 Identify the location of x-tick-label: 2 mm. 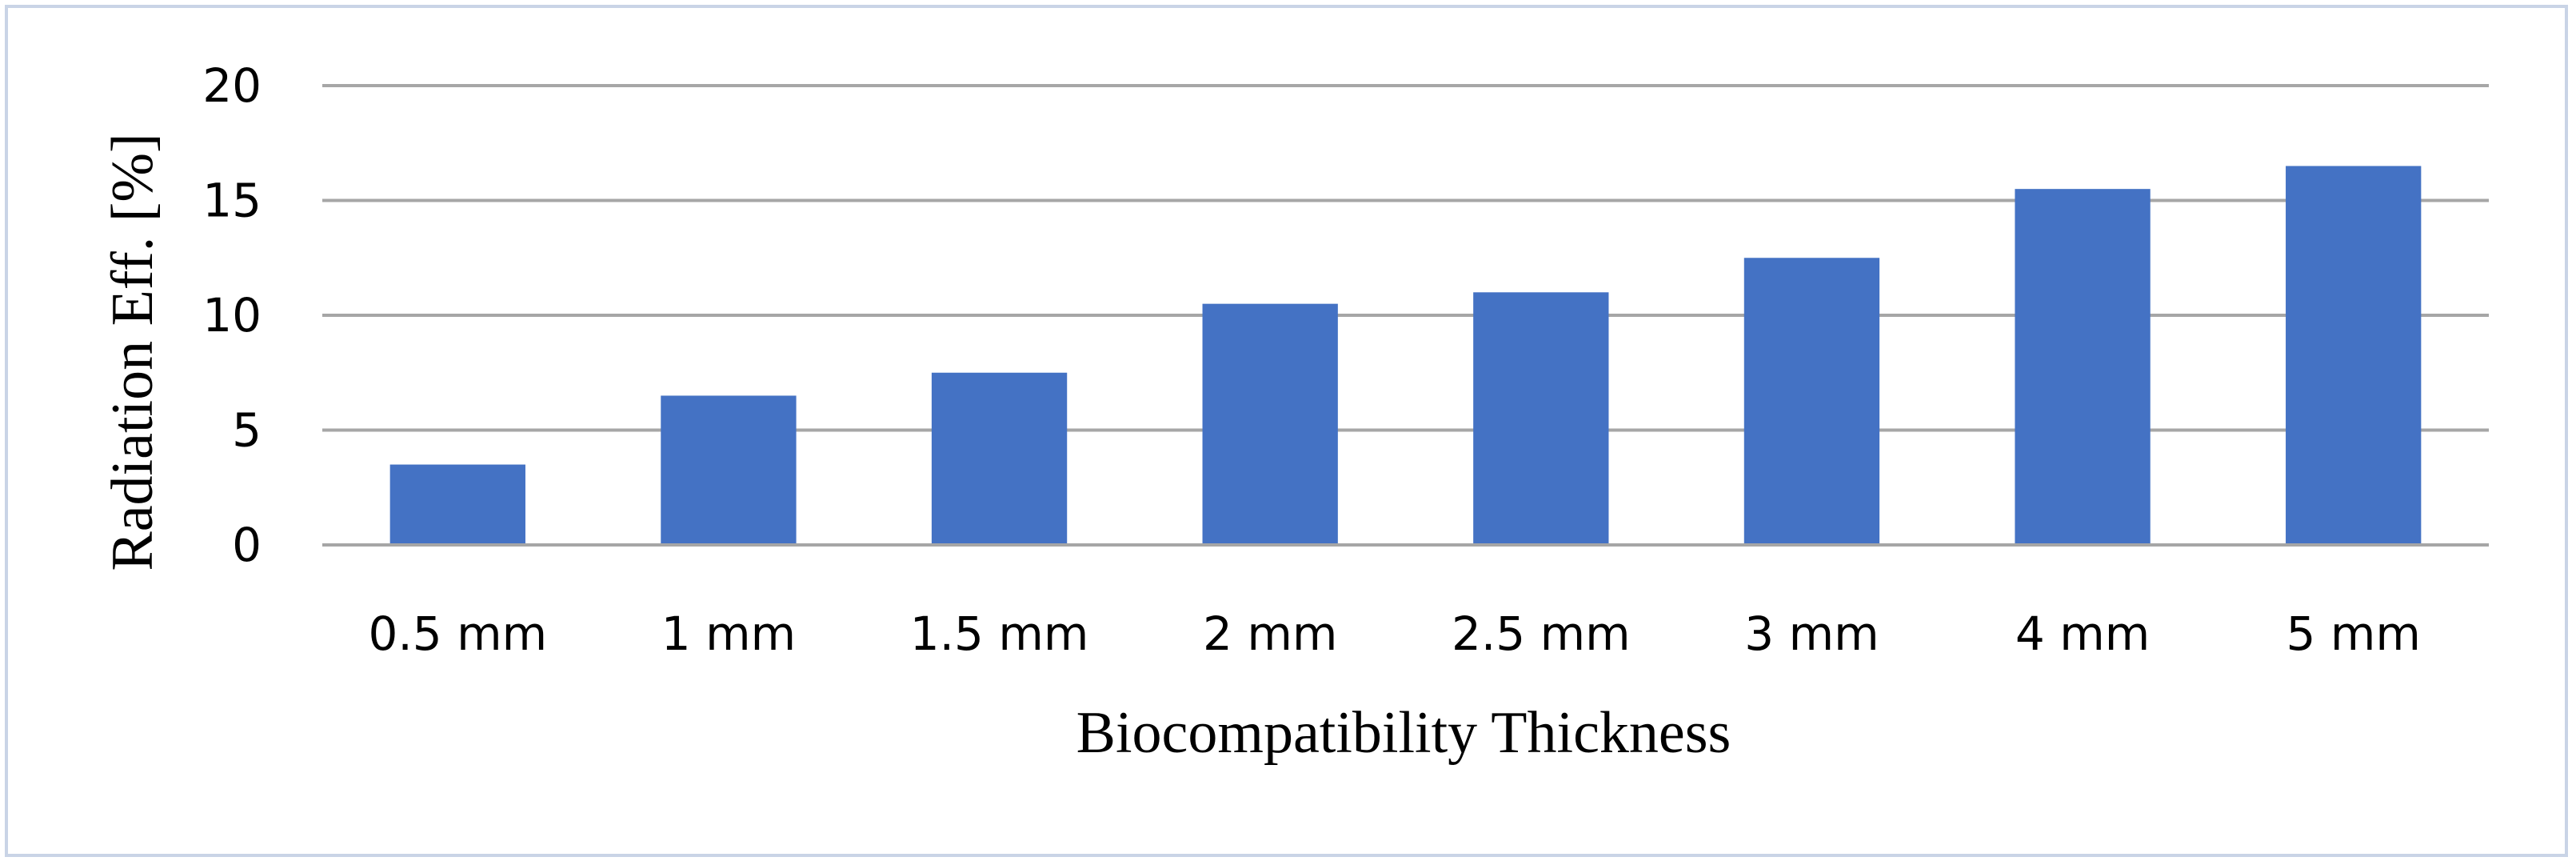
(1270, 634).